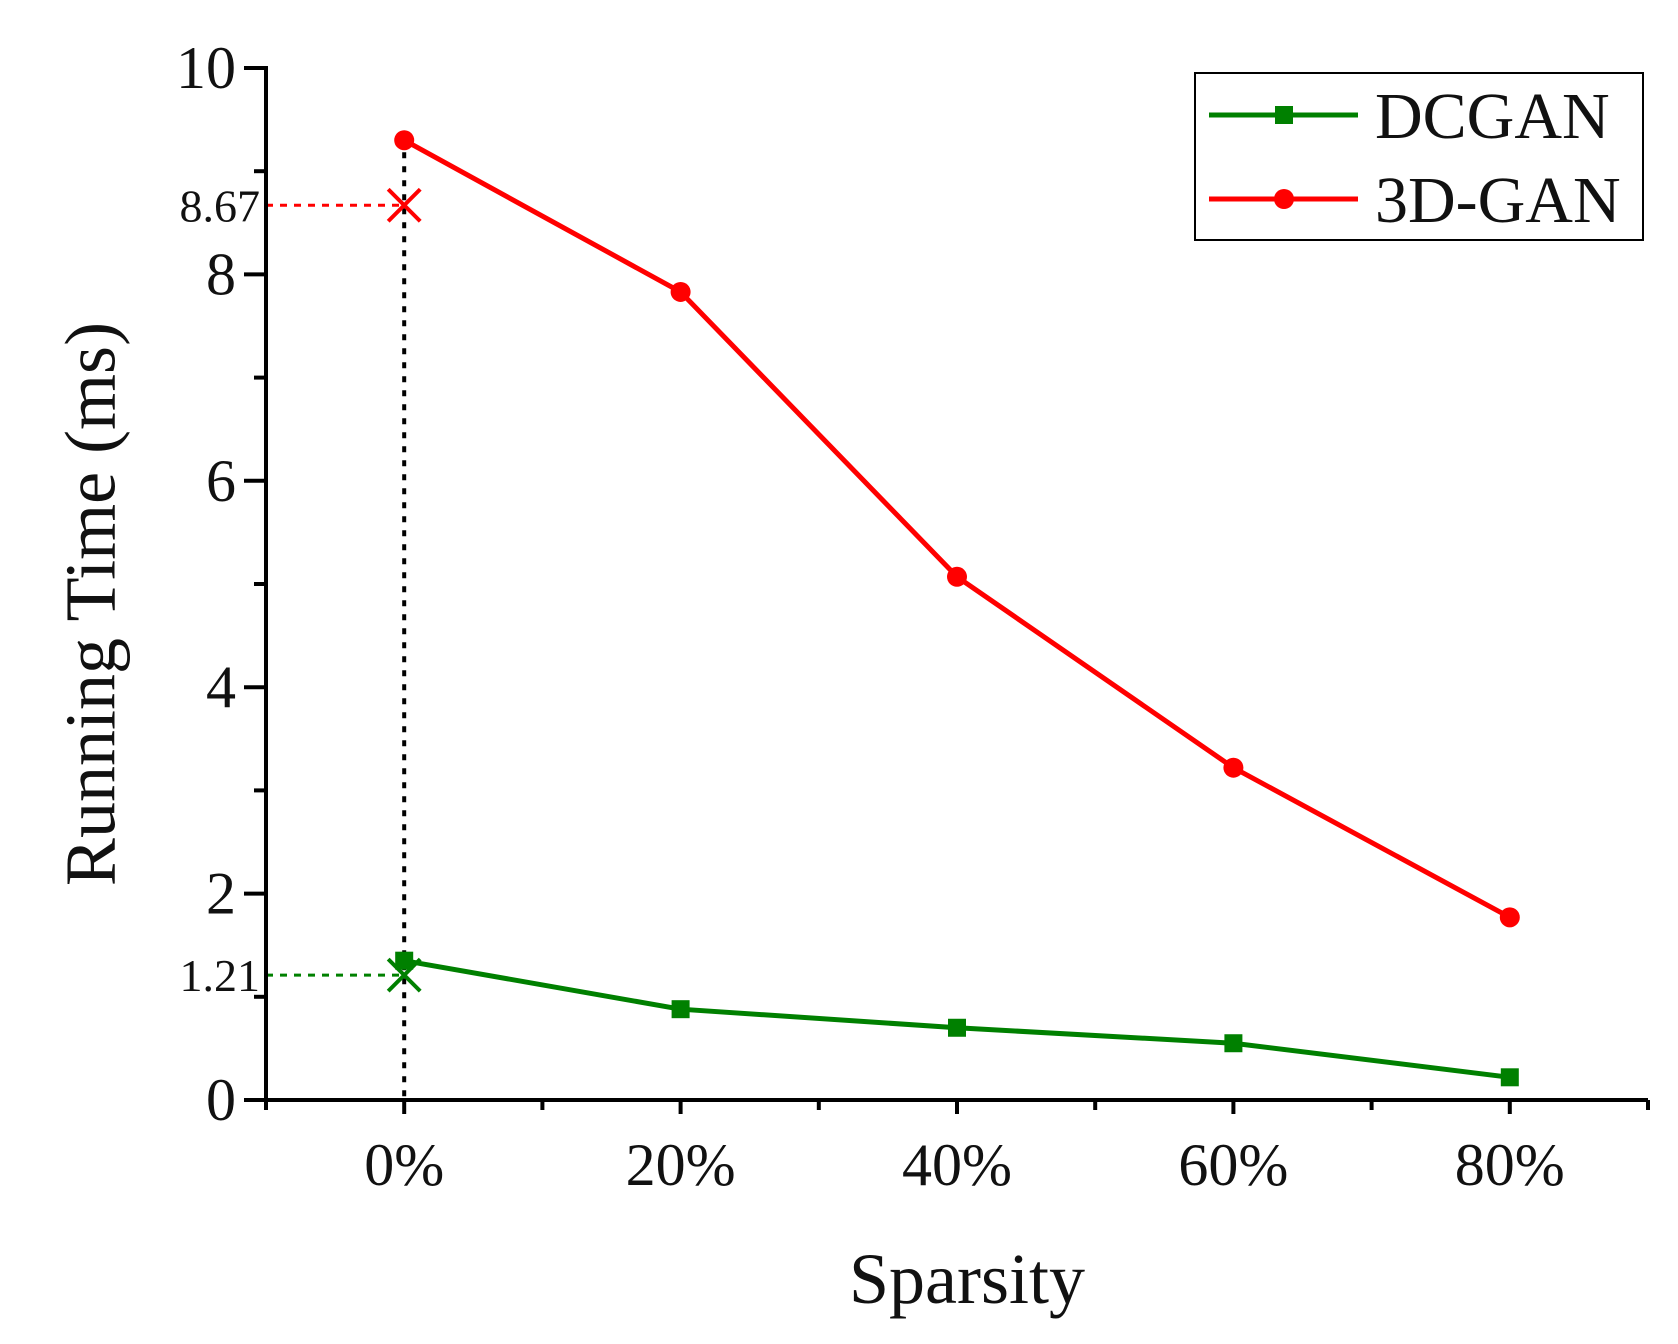 Image resolution: width=1678 pixels, height=1344 pixels. I want to click on y-tick-label: 6, so click(221, 481).